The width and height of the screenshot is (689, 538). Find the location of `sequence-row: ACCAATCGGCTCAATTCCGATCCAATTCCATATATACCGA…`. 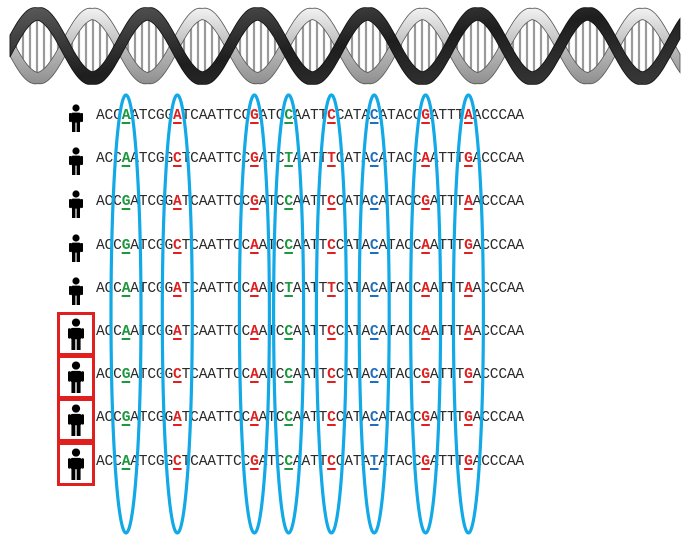

sequence-row: ACCAATCGGCTCAATTCCGATCCAATTCCATATATACCGA… is located at coordinates (344, 463).